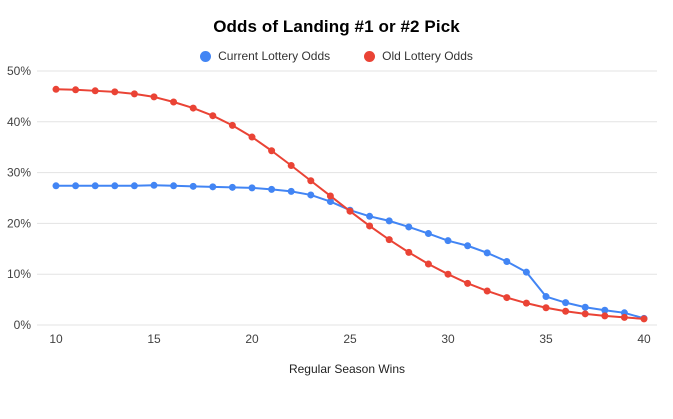 This screenshot has width=673, height=419. Describe the element at coordinates (644, 339) in the screenshot. I see `x-axis-tick-label: 40` at that location.